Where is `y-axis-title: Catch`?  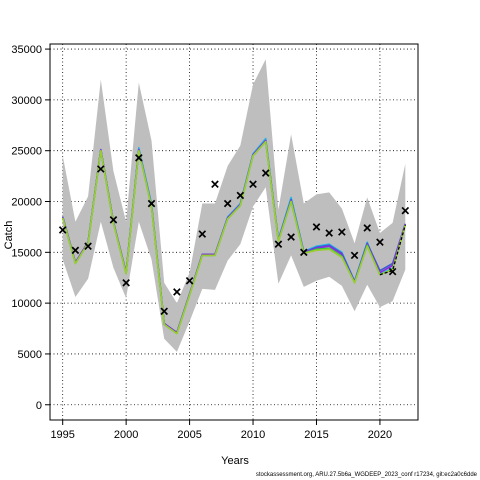 y-axis-title: Catch is located at coordinates (9, 235).